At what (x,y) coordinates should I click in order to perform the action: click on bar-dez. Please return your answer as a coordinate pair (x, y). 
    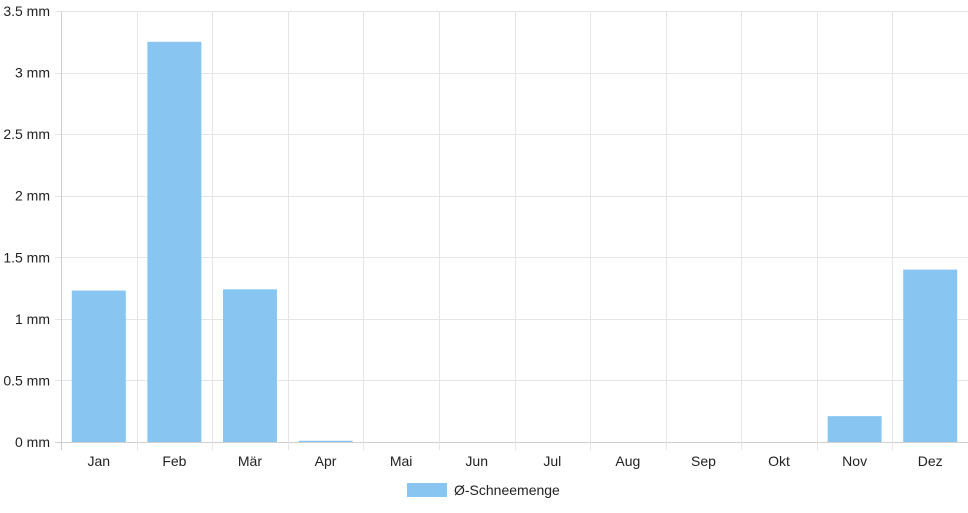
    Looking at the image, I should click on (930, 355).